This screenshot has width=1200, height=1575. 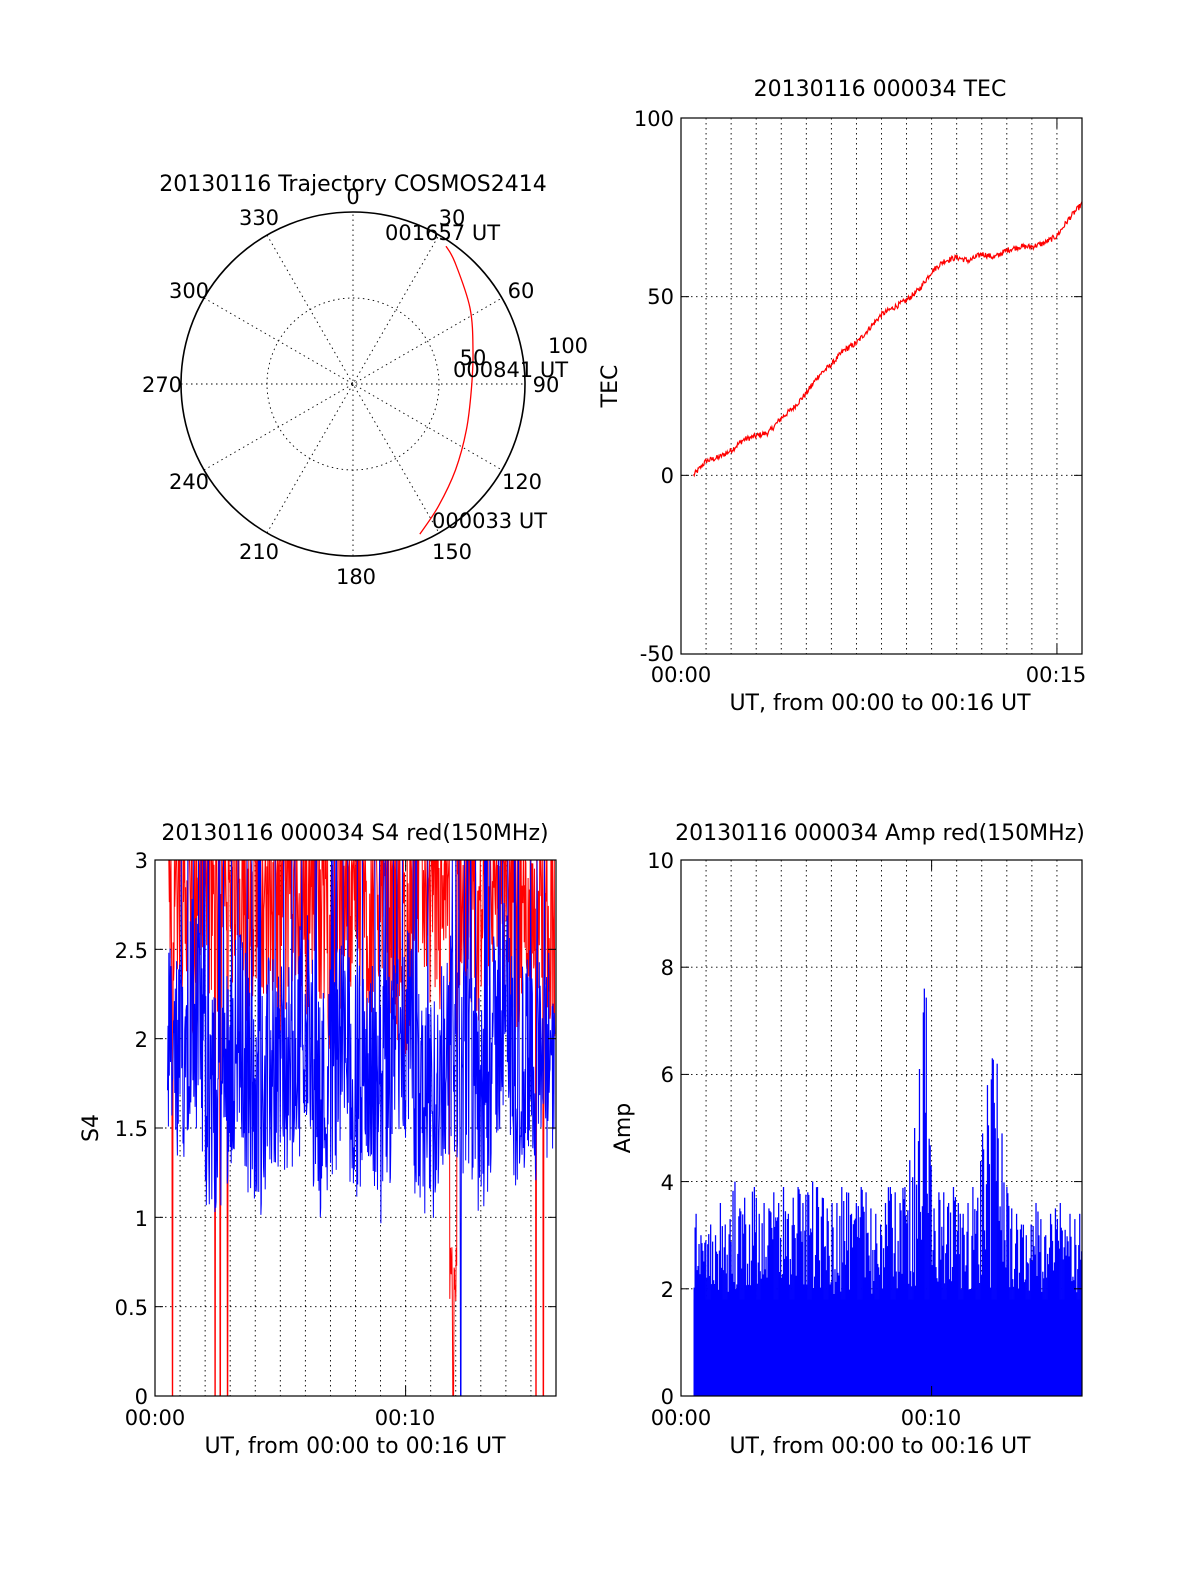 What do you see at coordinates (259, 552) in the screenshot?
I see `azimuth-label-210: 210` at bounding box center [259, 552].